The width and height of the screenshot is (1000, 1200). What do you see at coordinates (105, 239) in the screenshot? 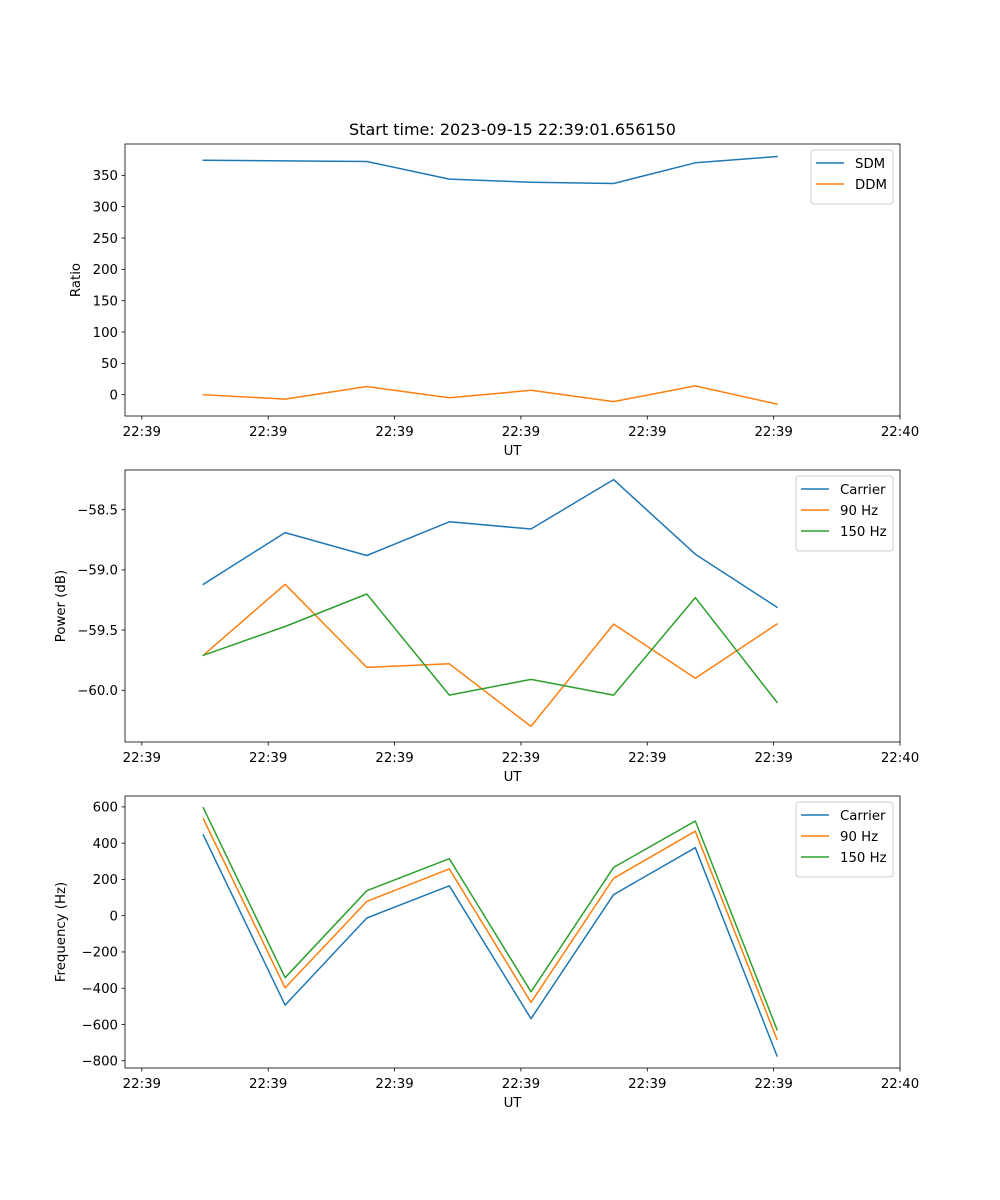
I see `y-tick-label: 250` at bounding box center [105, 239].